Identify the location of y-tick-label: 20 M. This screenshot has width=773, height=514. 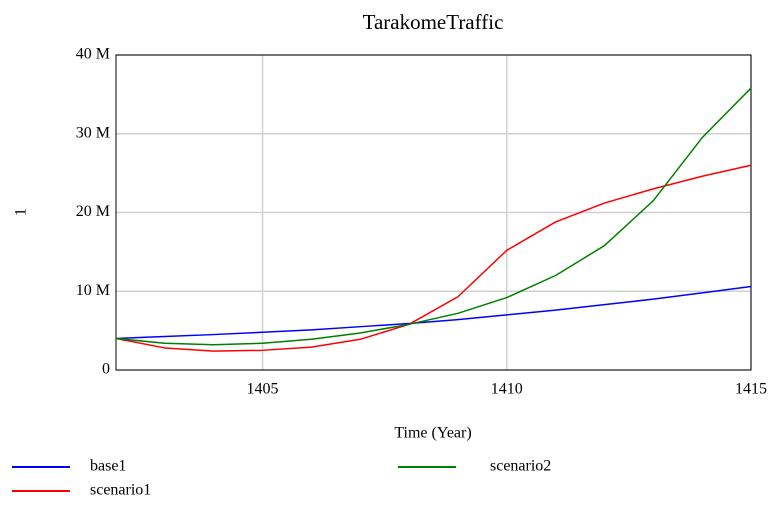
(93, 211).